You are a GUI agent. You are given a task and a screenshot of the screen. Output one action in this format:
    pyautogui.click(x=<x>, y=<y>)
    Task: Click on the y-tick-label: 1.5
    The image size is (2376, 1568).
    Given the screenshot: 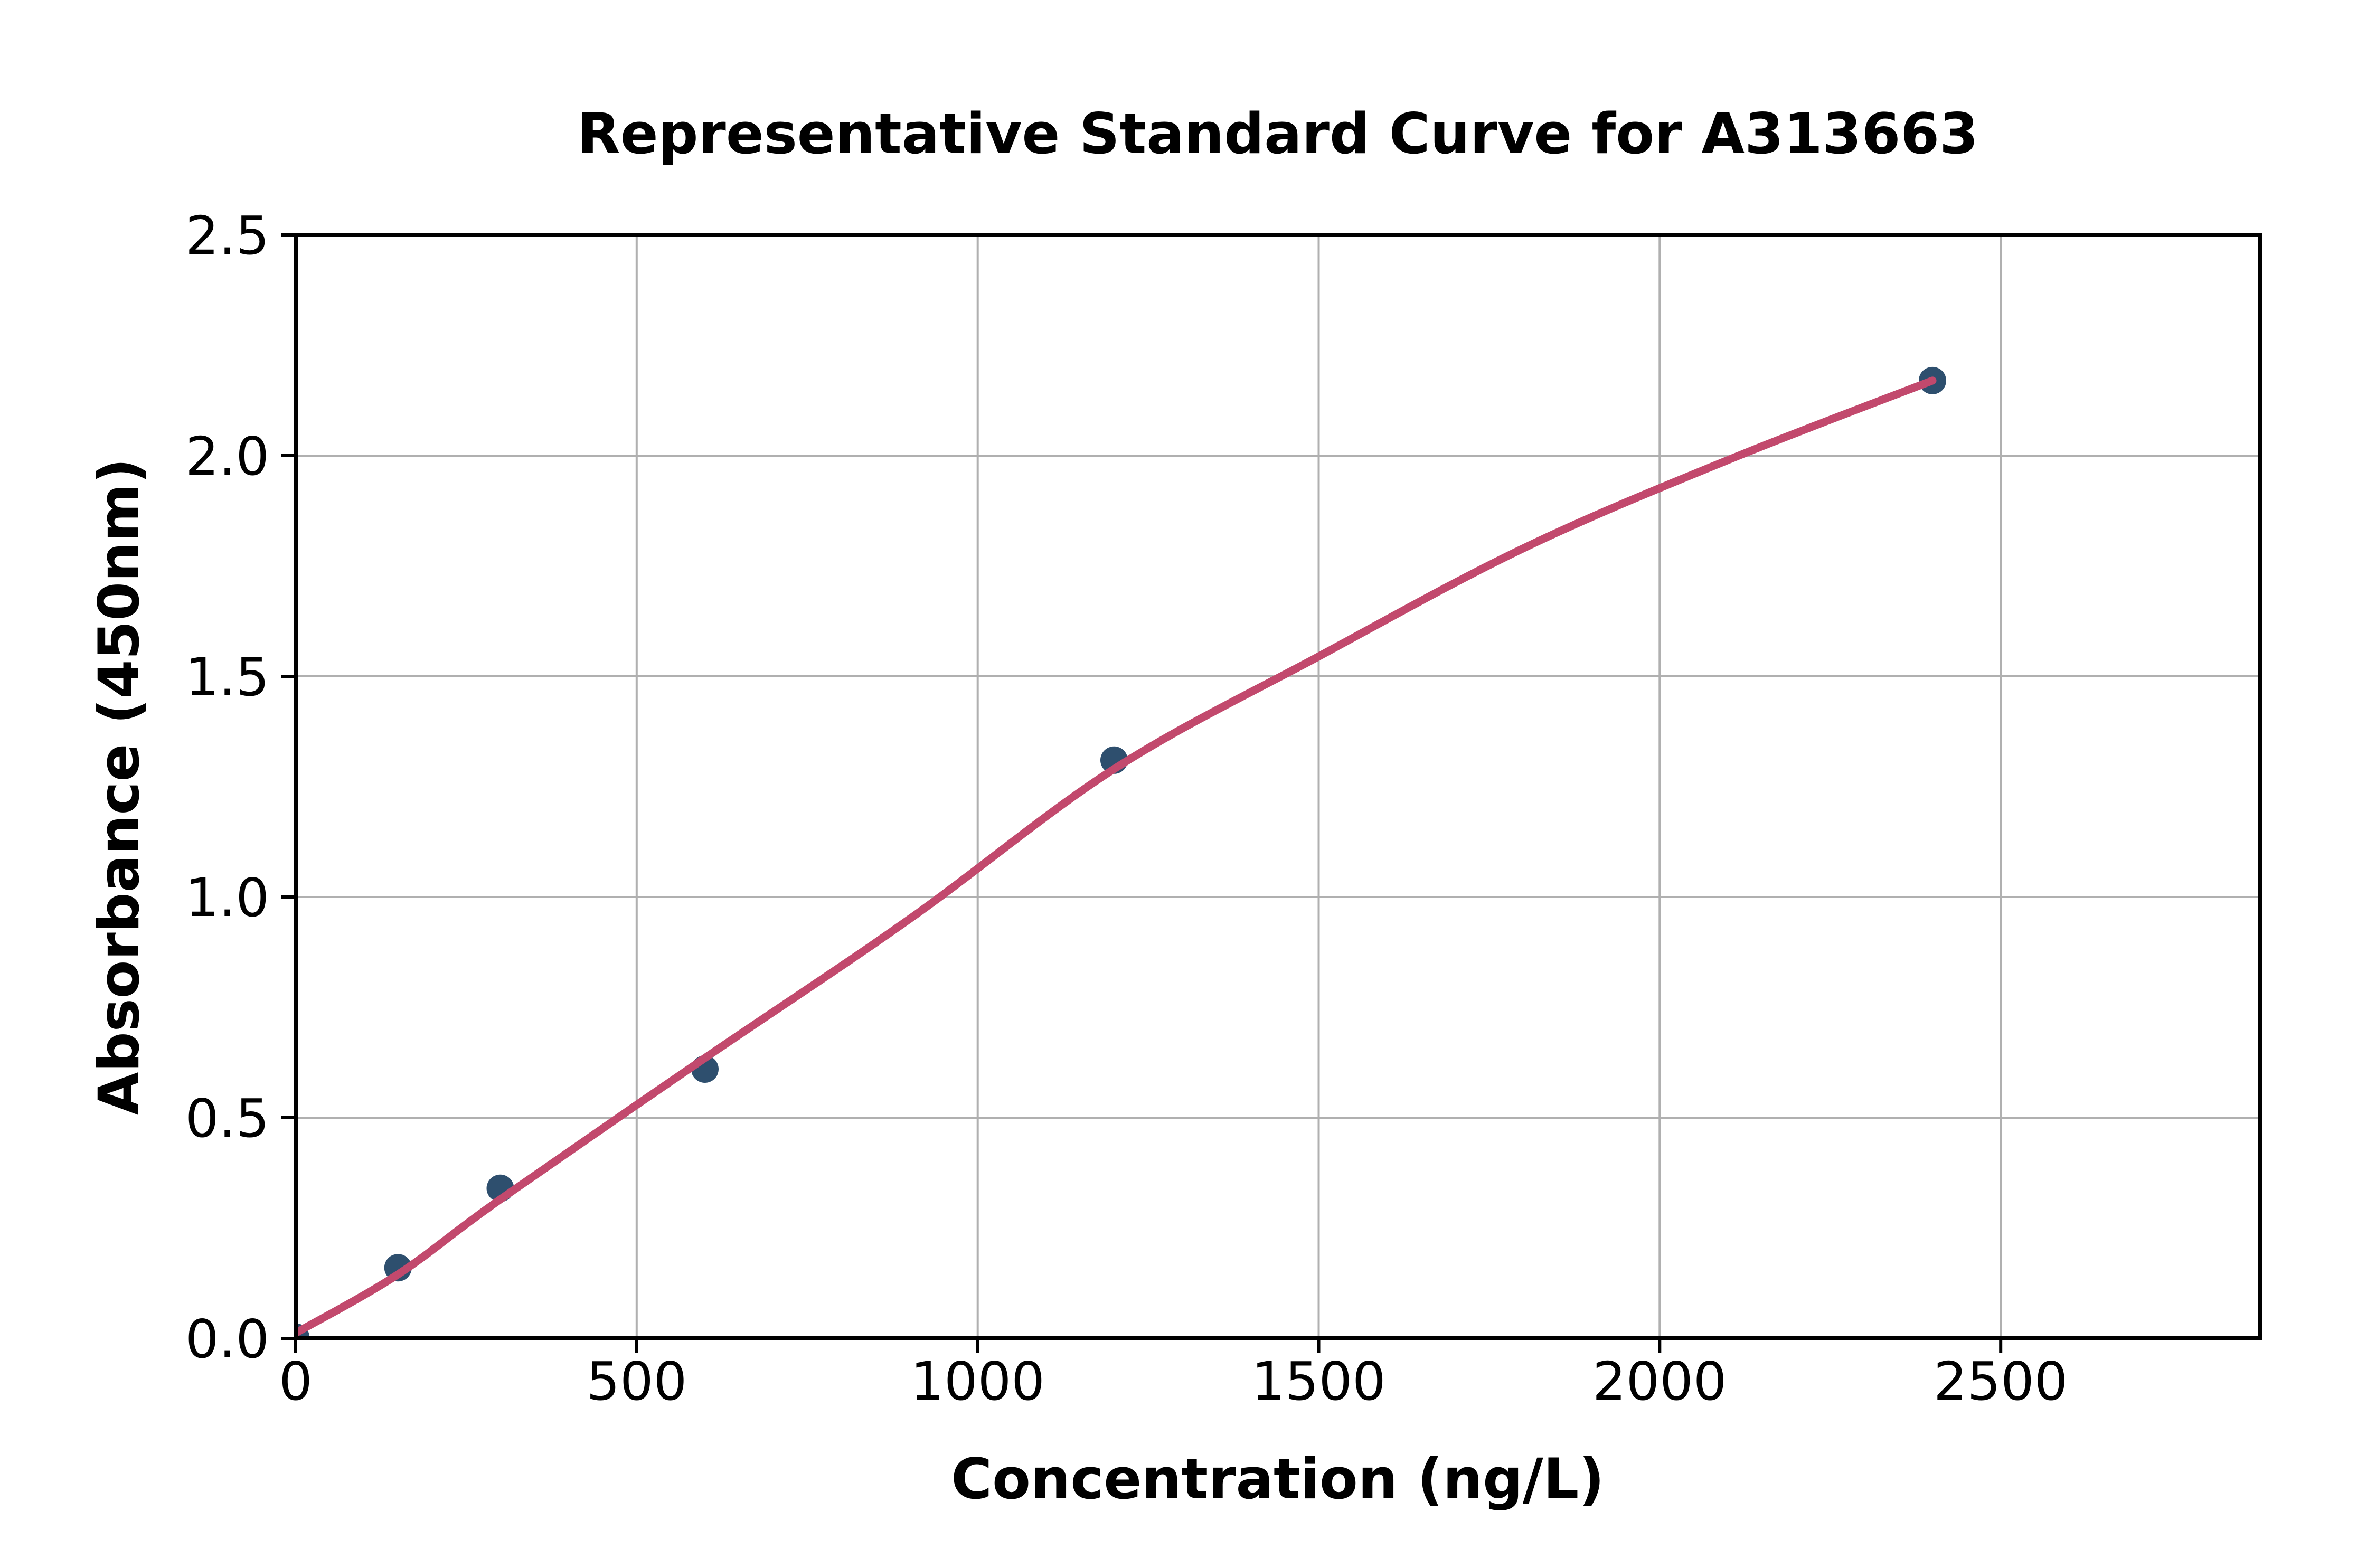 What is the action you would take?
    pyautogui.click(x=227, y=677)
    